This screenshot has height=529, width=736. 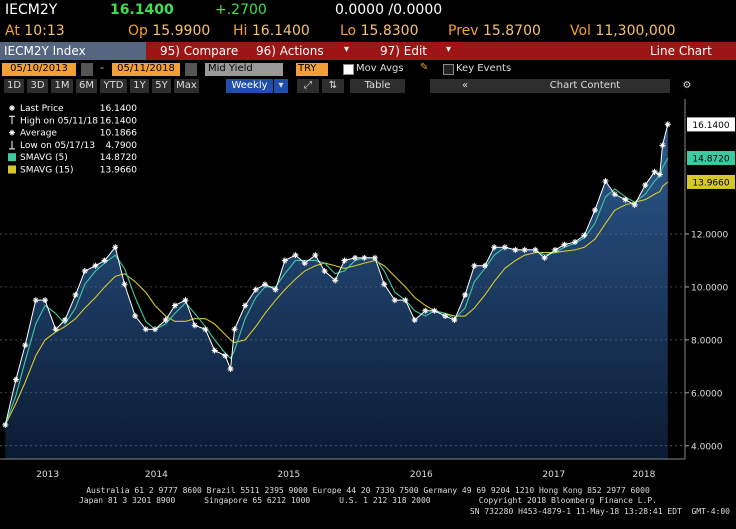 What do you see at coordinates (139, 86) in the screenshot?
I see `range-button: 1Y` at bounding box center [139, 86].